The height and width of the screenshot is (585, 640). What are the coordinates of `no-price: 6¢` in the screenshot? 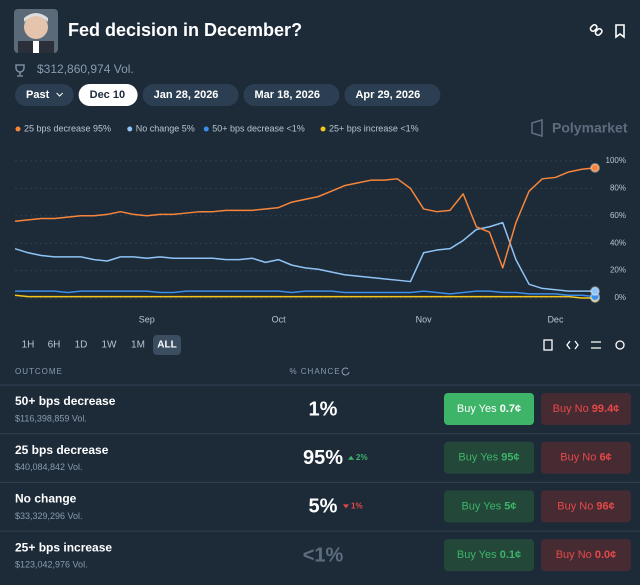 It's located at (605, 458).